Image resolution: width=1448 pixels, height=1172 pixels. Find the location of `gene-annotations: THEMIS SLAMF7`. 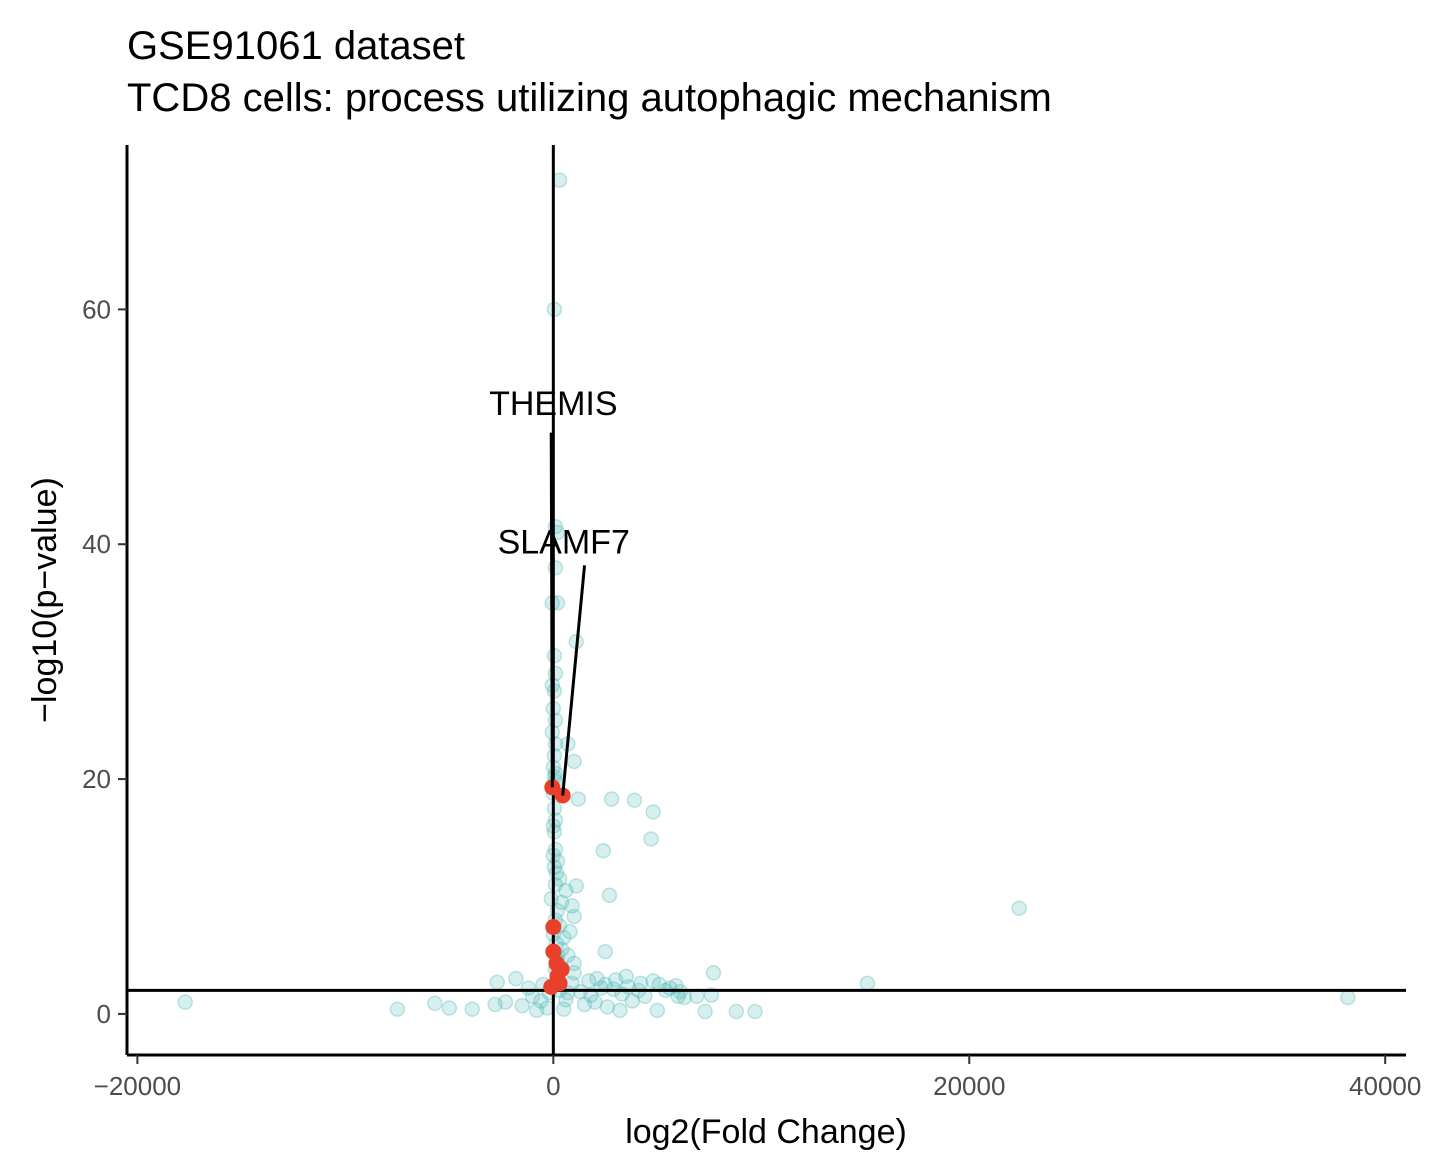

gene-annotations: THEMIS SLAMF7 is located at coordinates (559, 590).